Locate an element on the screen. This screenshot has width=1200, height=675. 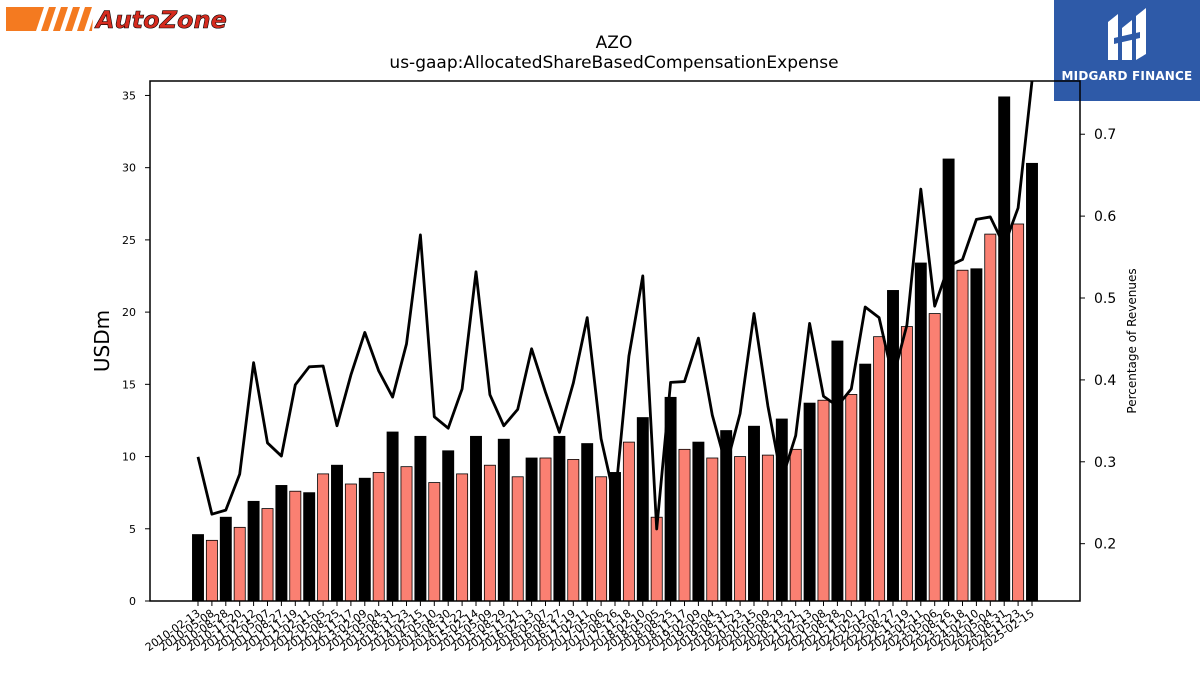
y-tick-label: 0 is located at coordinates (132, 601).